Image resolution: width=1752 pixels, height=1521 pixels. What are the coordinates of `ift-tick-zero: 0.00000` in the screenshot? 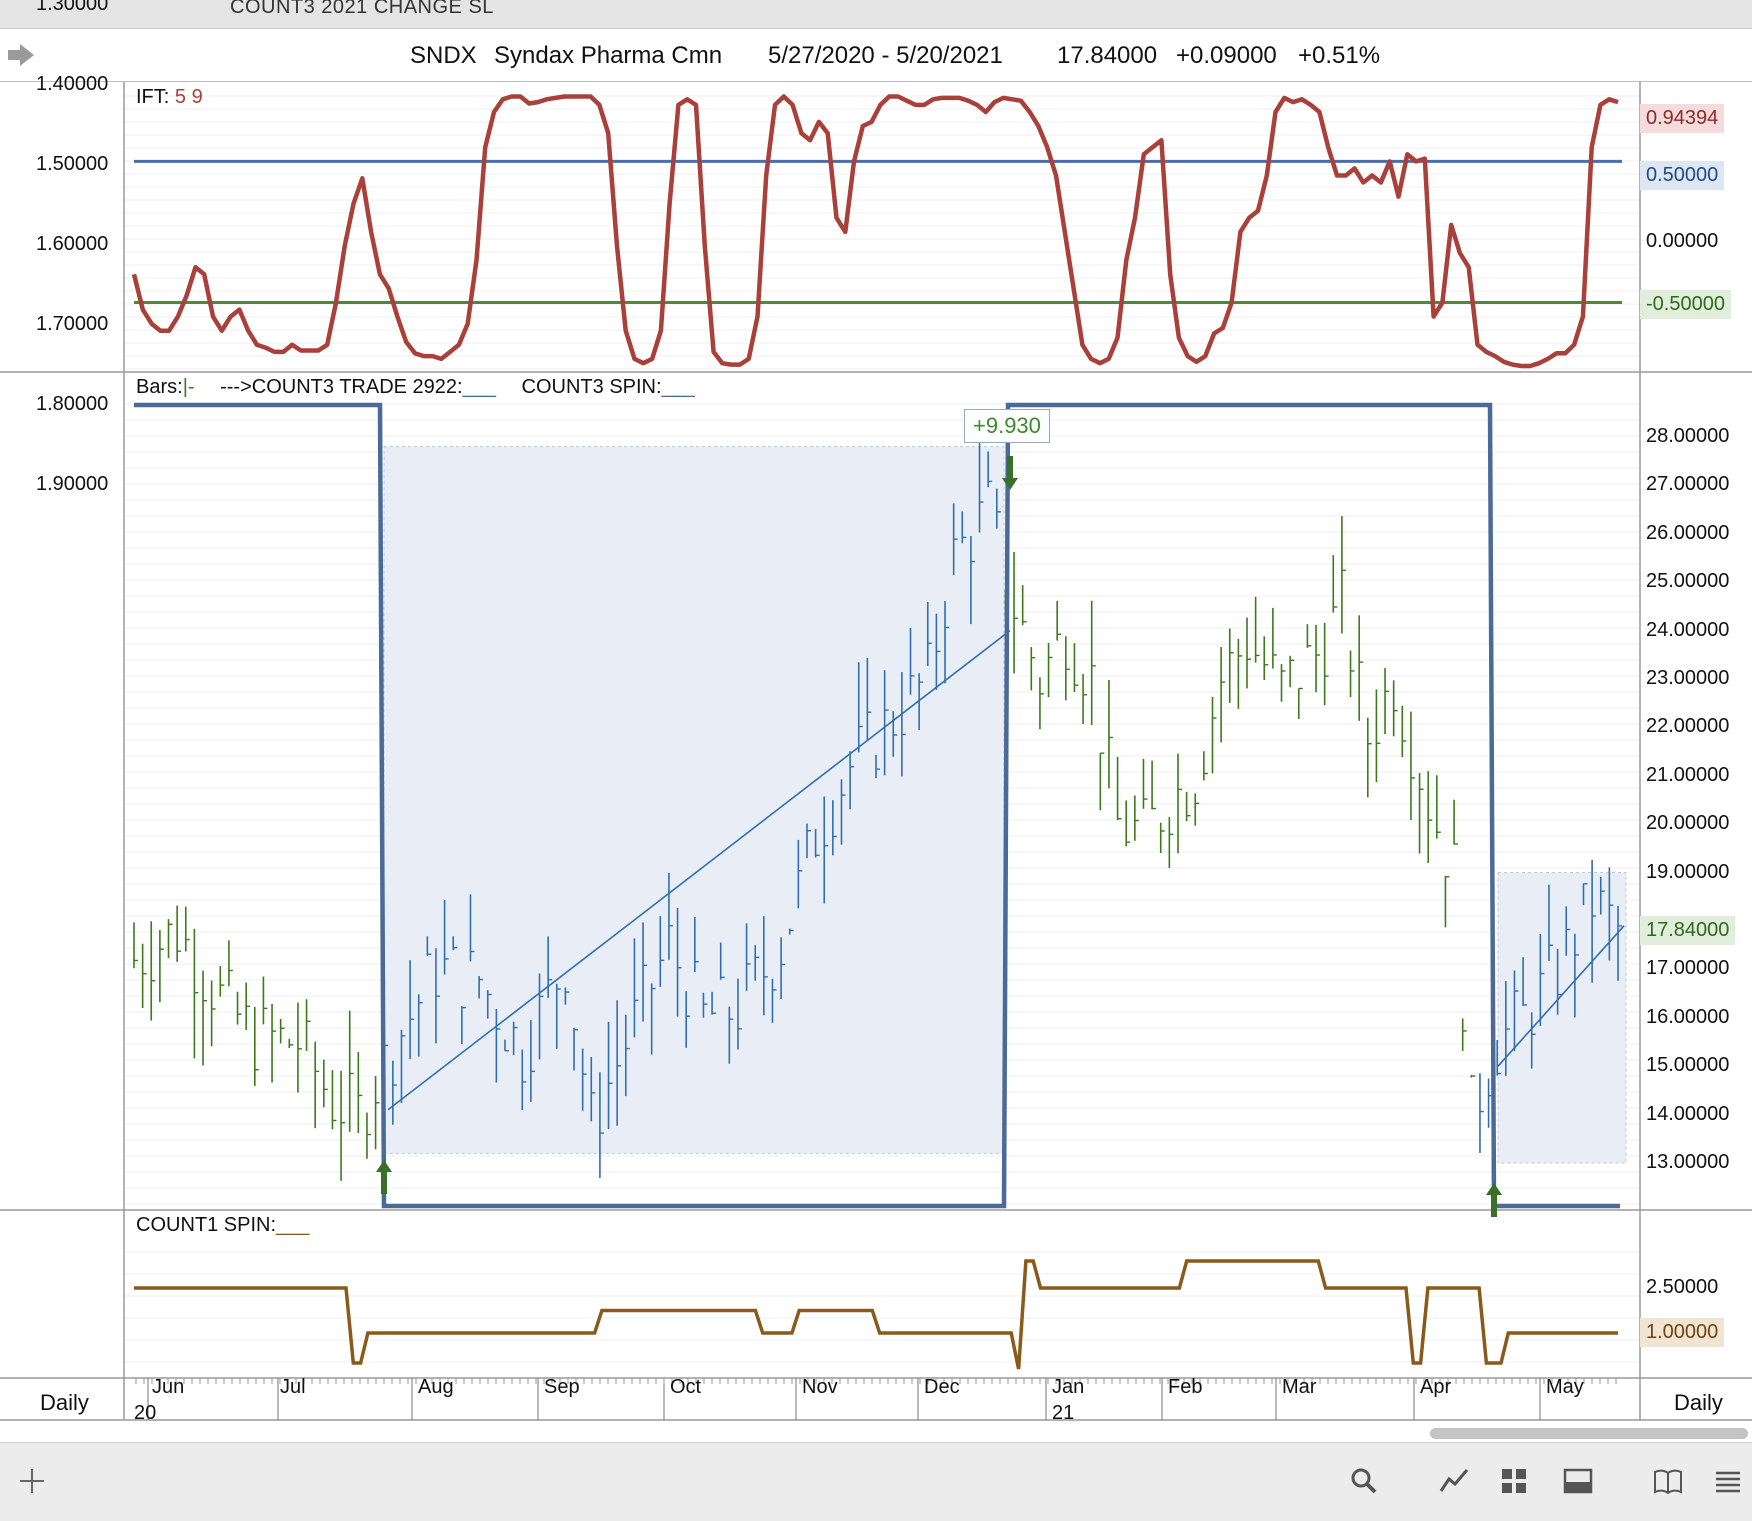 It's located at (1682, 241).